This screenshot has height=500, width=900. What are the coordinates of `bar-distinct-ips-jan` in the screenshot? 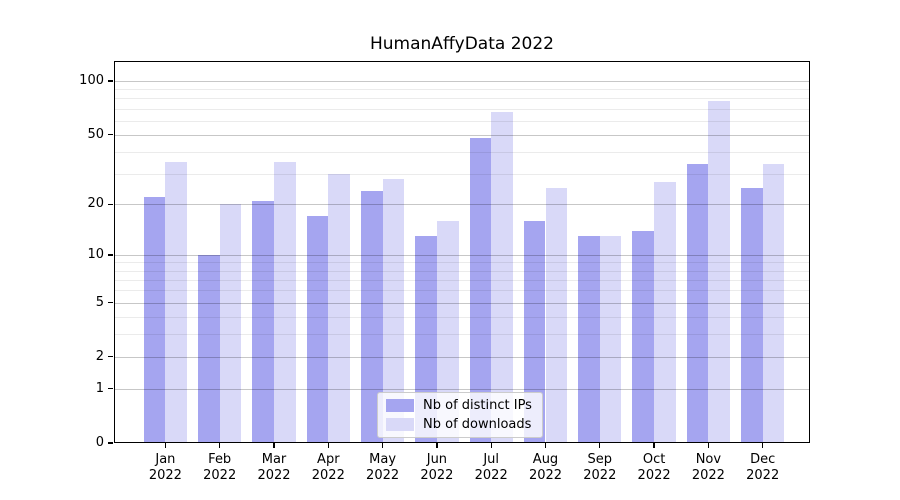 It's located at (154, 320).